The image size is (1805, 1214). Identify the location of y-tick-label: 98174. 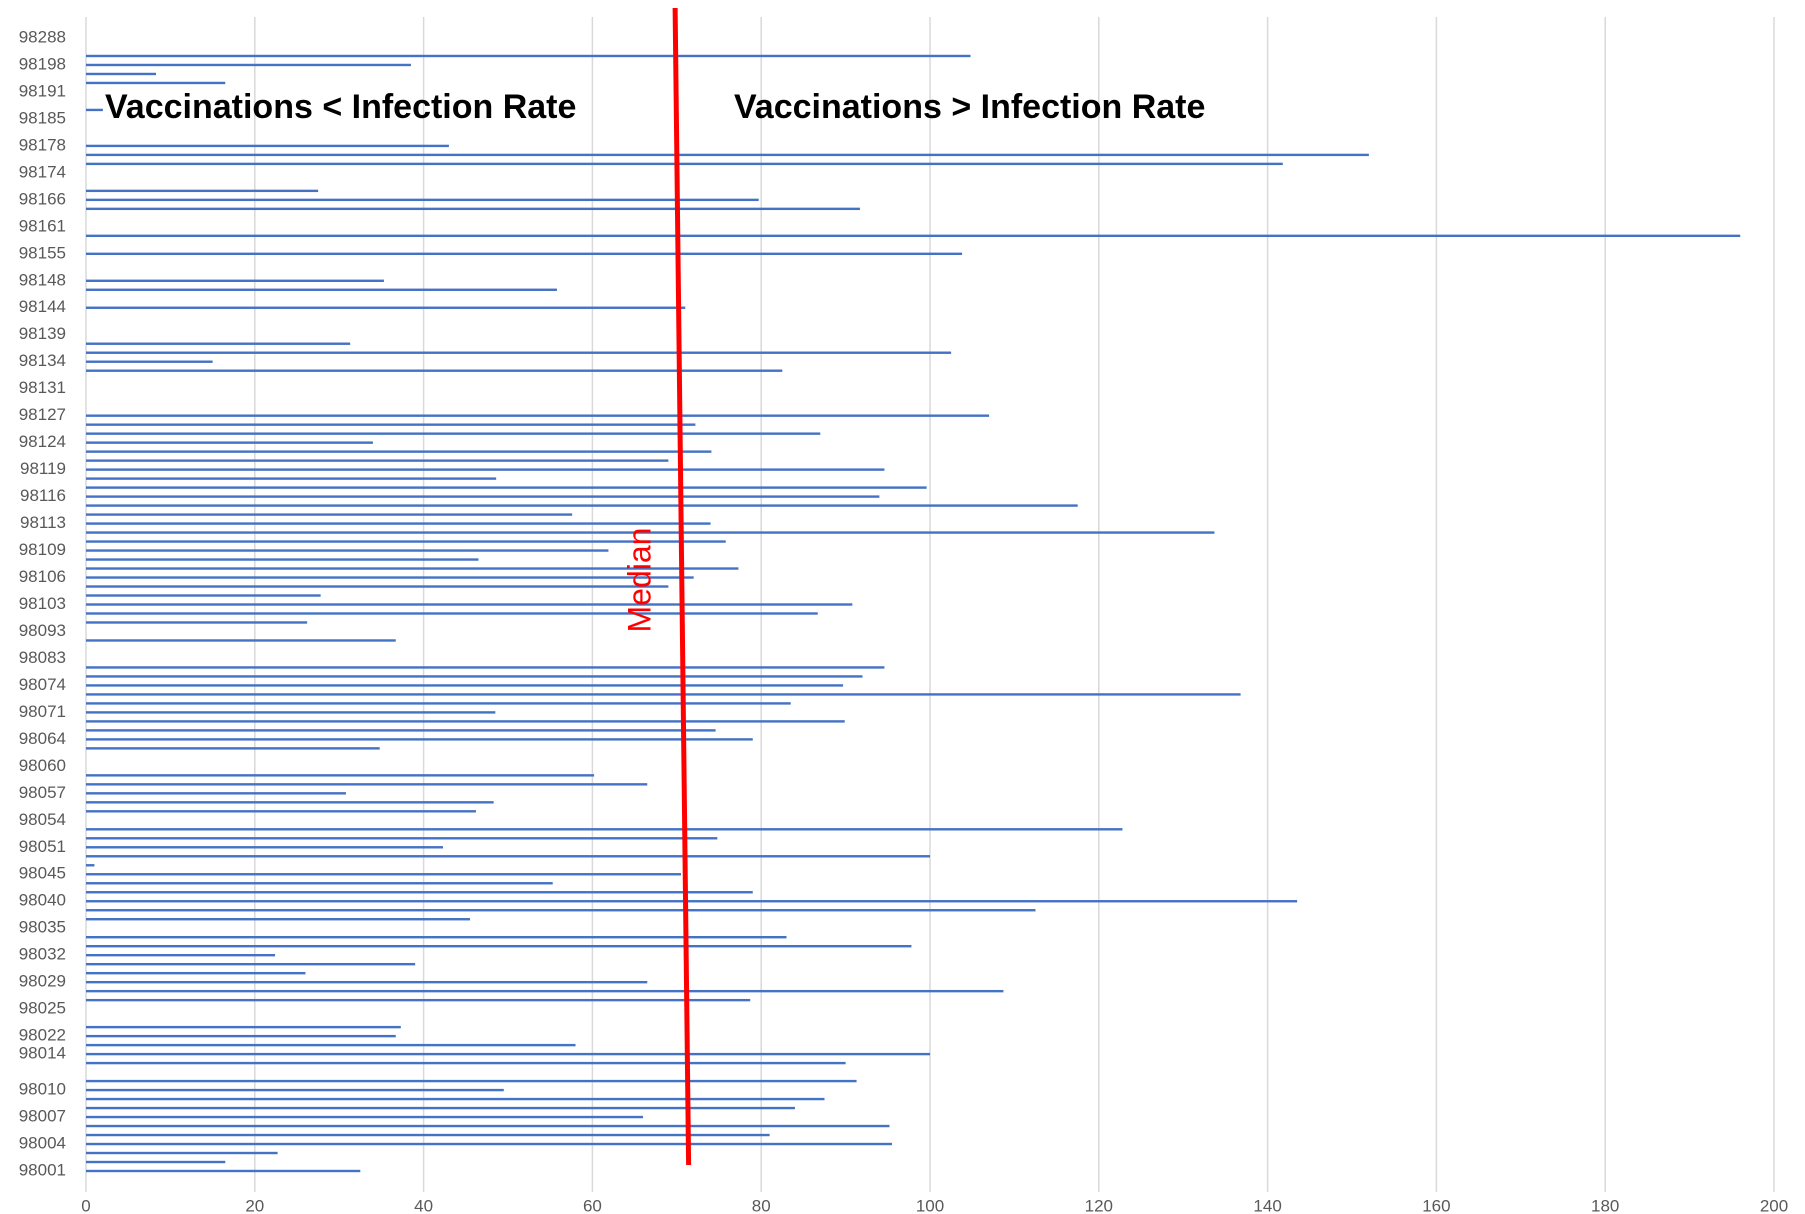
(42, 171).